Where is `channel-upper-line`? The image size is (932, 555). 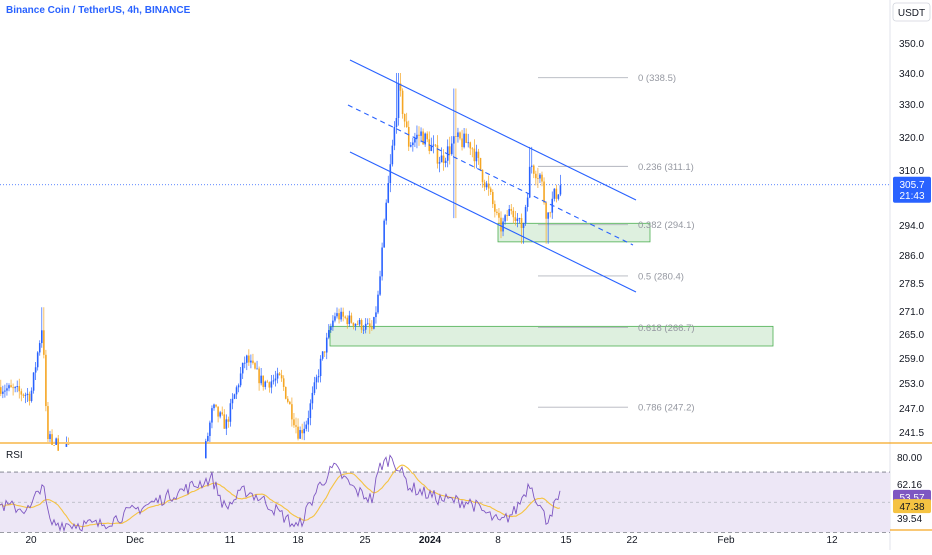 channel-upper-line is located at coordinates (493, 130).